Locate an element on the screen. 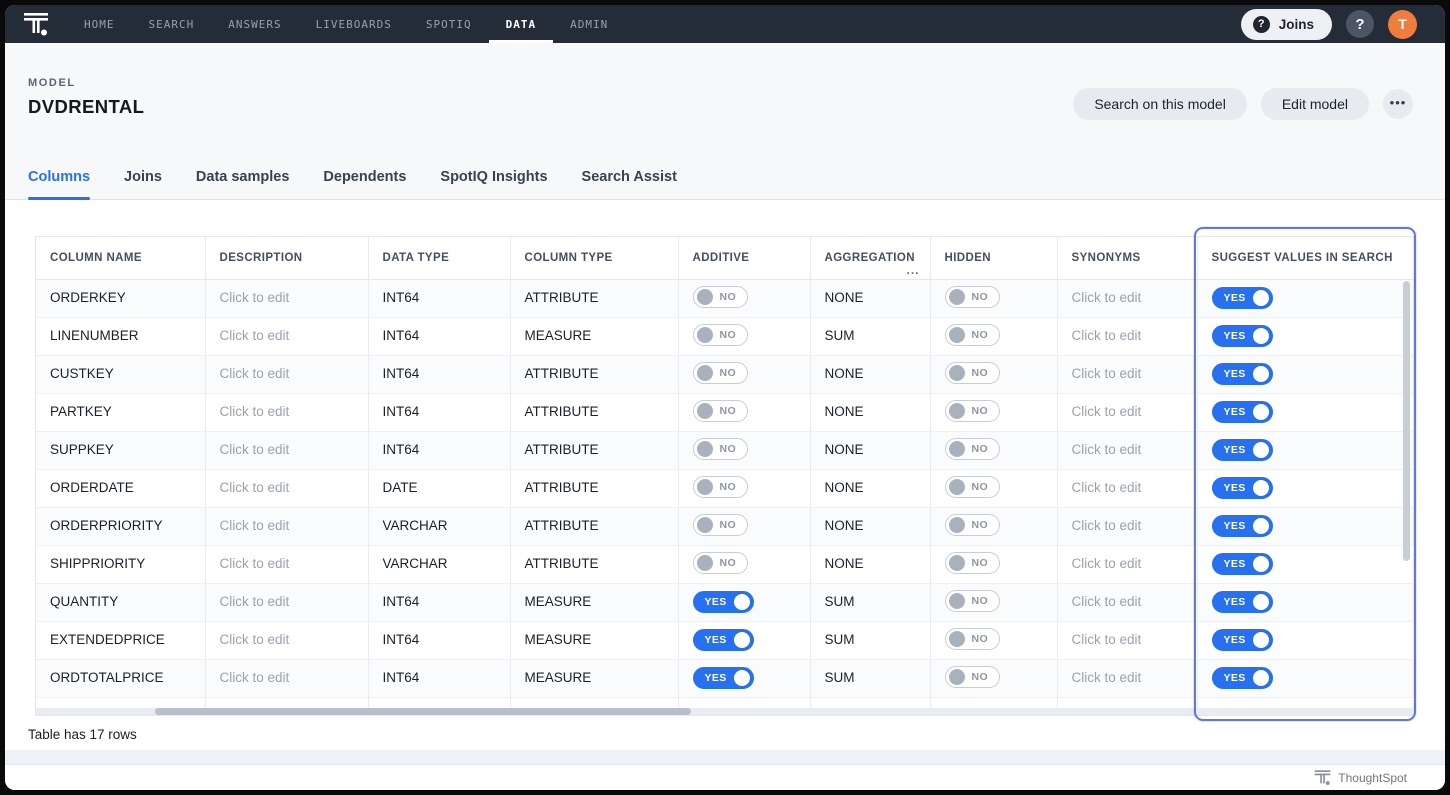 This screenshot has width=1450, height=795. search-on-model-button: Search on this model is located at coordinates (1160, 104).